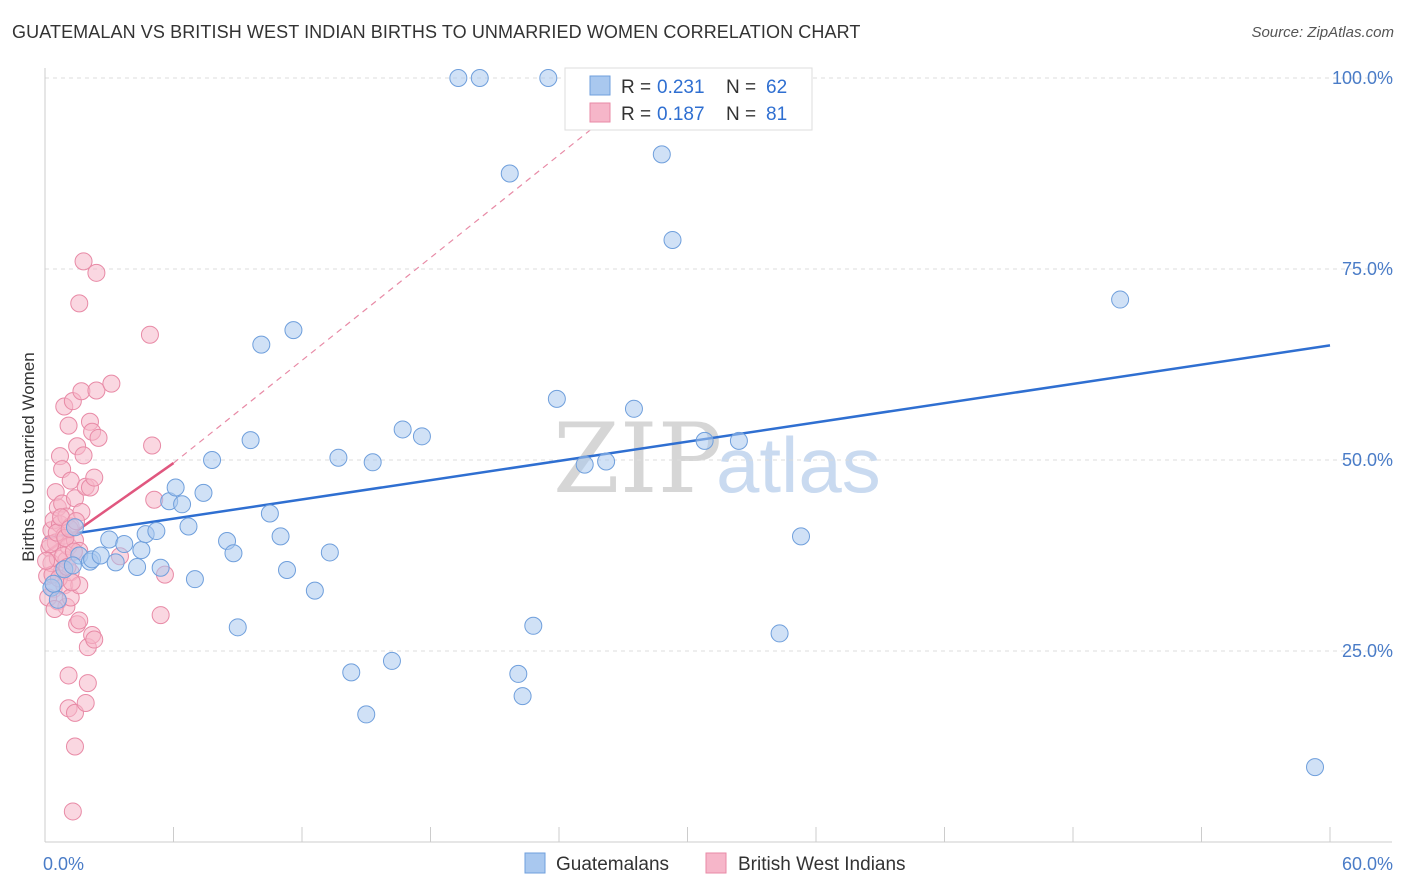 The width and height of the screenshot is (1406, 892). Describe the element at coordinates (741, 114) in the screenshot. I see `bwi-n-label: N =` at that location.